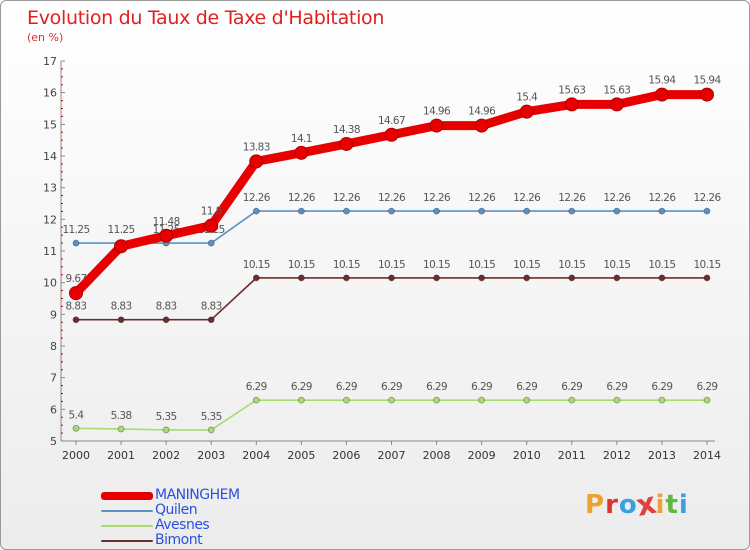  What do you see at coordinates (121, 307) in the screenshot?
I see `data-label-bimont: 8.83` at bounding box center [121, 307].